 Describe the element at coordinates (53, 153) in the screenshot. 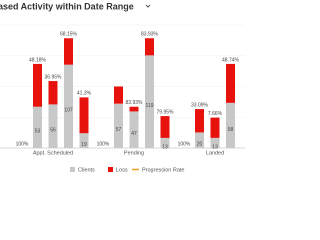

I see `x-tick-label: Appt. Scheduled` at that location.